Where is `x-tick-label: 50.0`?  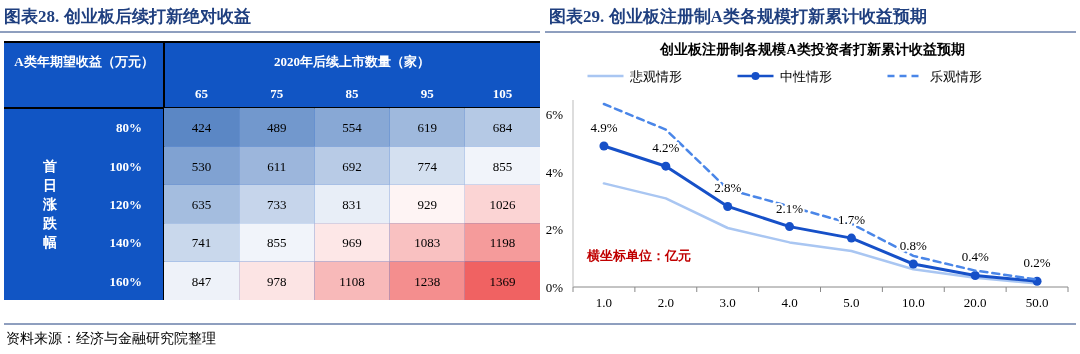
x-tick-label: 50.0 is located at coordinates (1037, 302).